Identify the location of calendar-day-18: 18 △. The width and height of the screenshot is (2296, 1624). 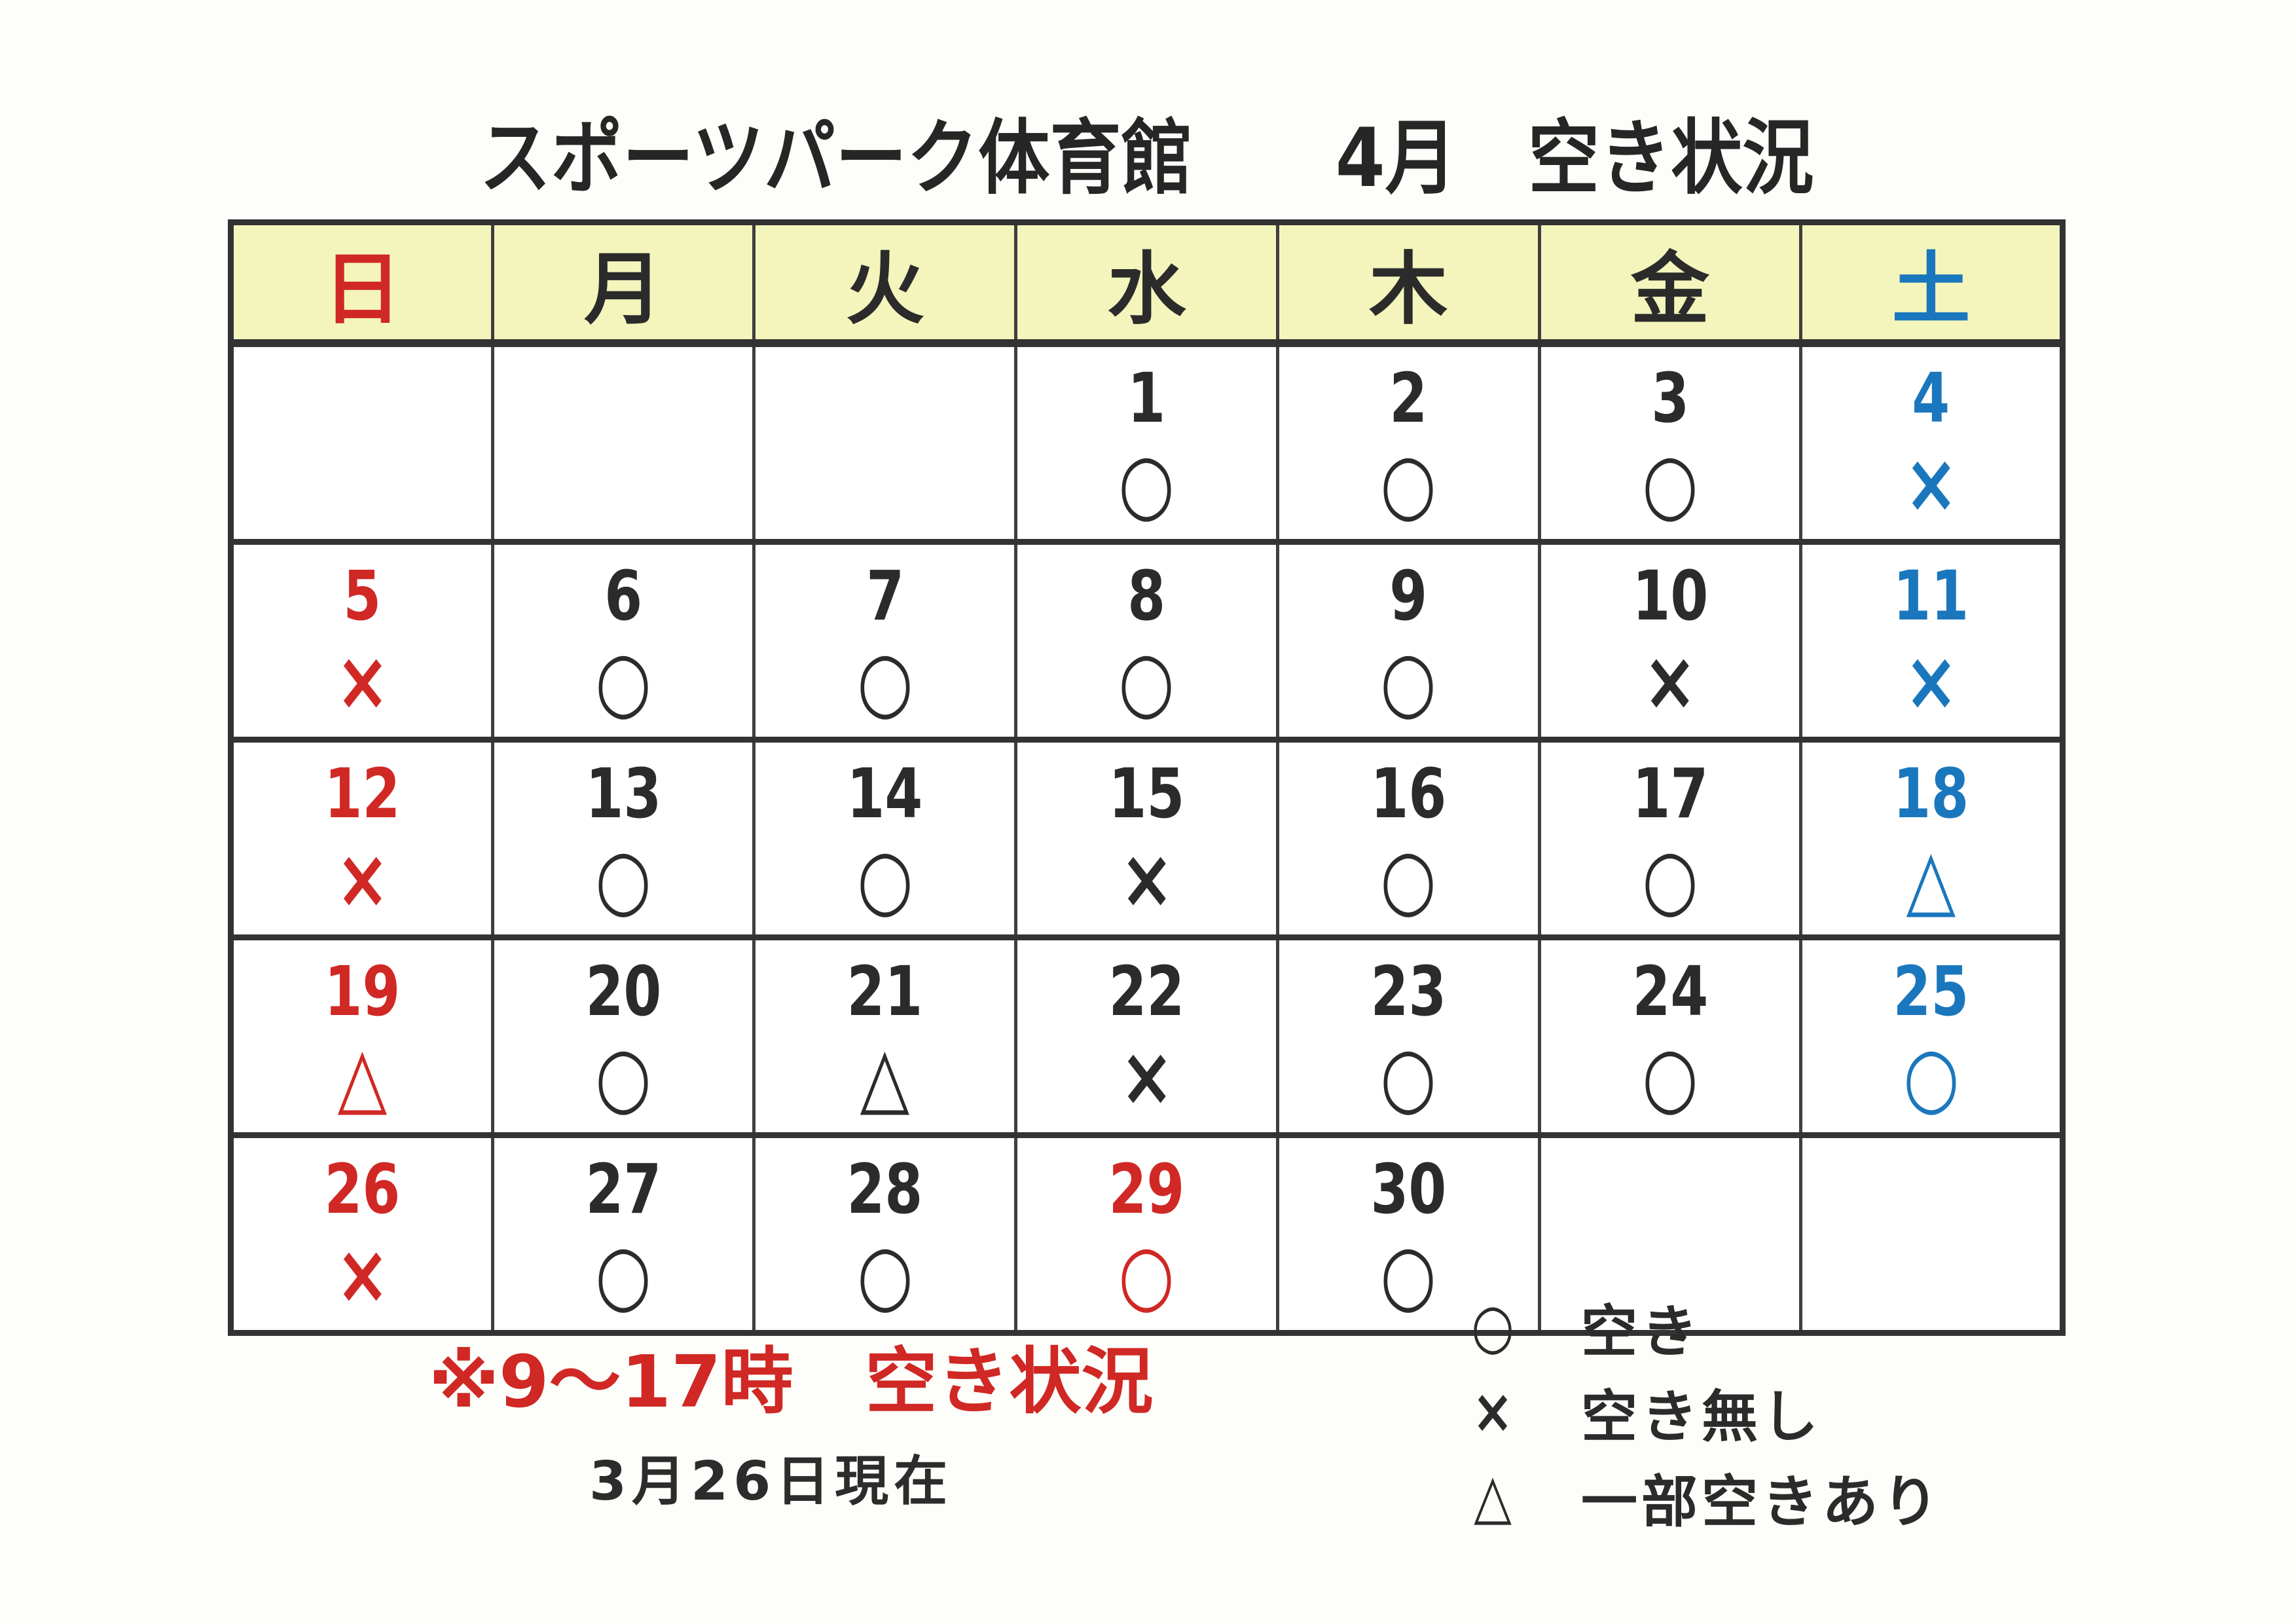
(1931, 837).